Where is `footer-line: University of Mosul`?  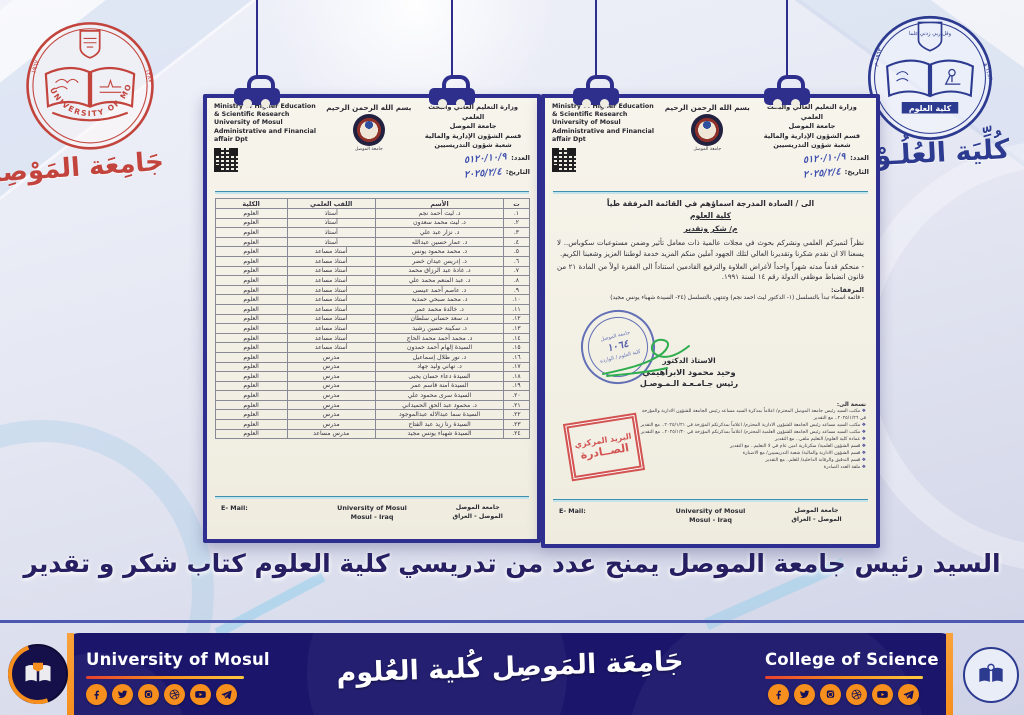
footer-line: University of Mosul is located at coordinates (710, 511).